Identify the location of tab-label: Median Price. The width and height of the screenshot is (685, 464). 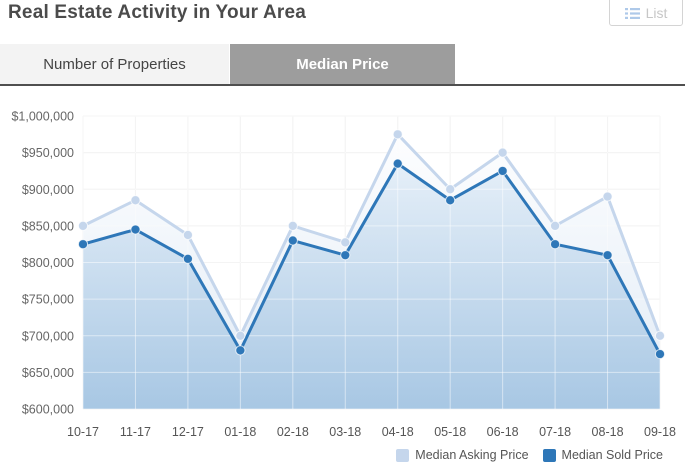
(342, 64).